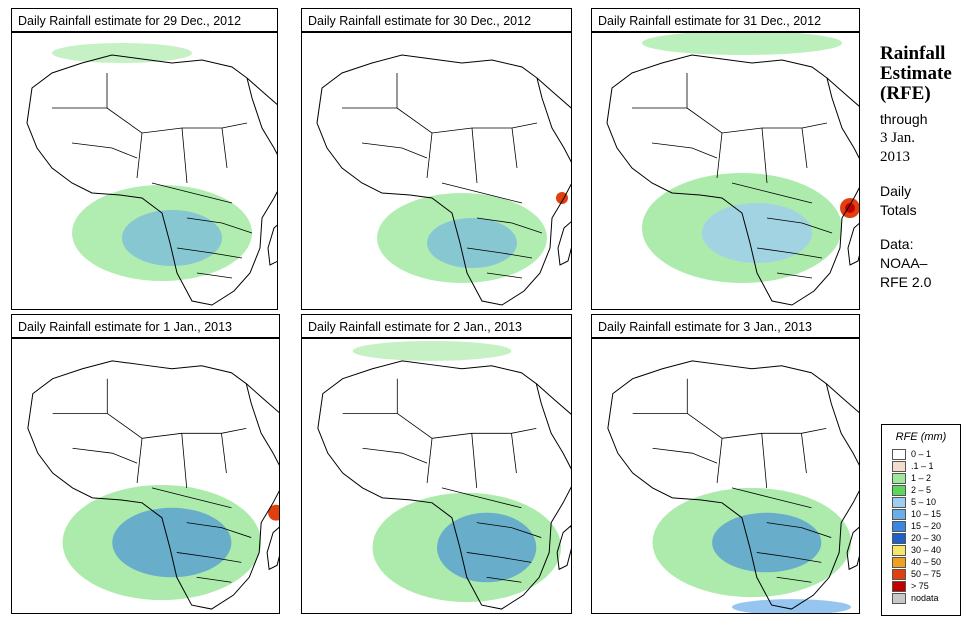 This screenshot has width=967, height=626. I want to click on date-line-2: 2013, so click(895, 157).